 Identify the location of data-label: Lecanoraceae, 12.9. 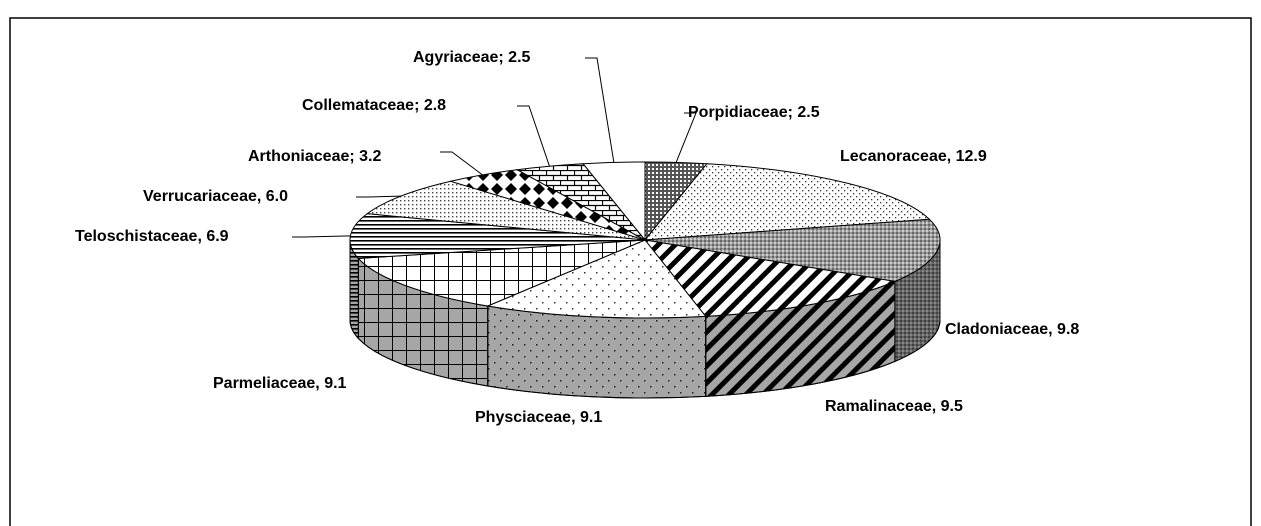
(913, 156).